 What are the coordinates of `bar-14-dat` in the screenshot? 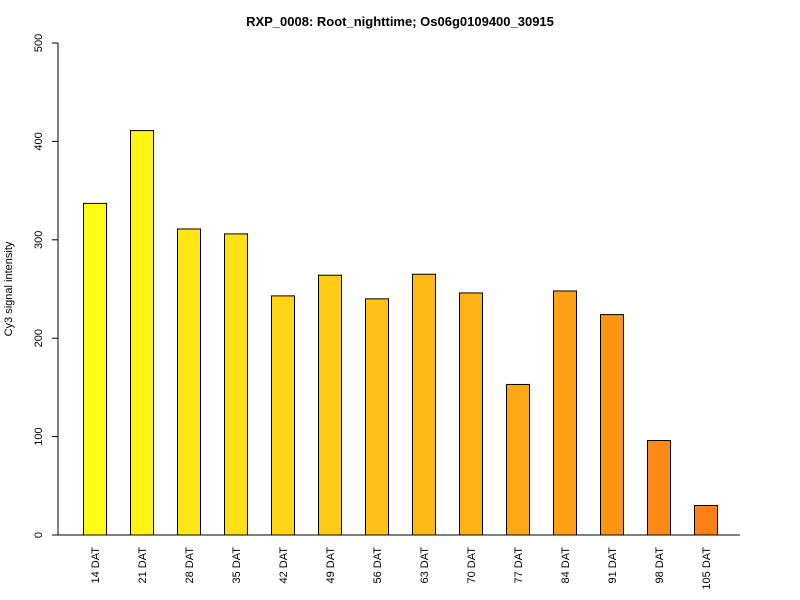 It's located at (95, 369).